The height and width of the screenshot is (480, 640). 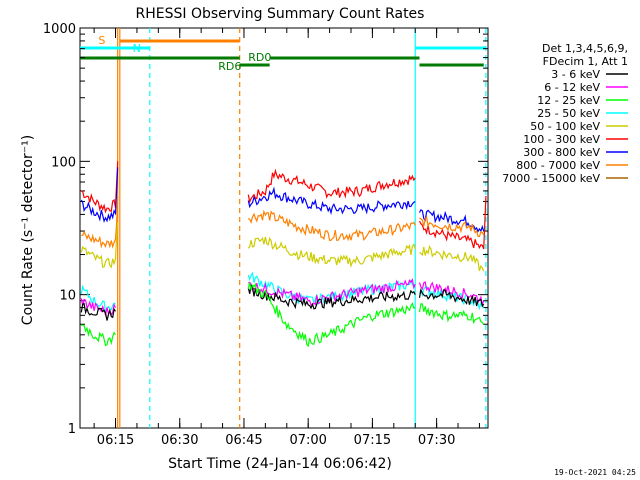 I want to click on timestamp: 19-Oct-2021 04:25, so click(x=595, y=472).